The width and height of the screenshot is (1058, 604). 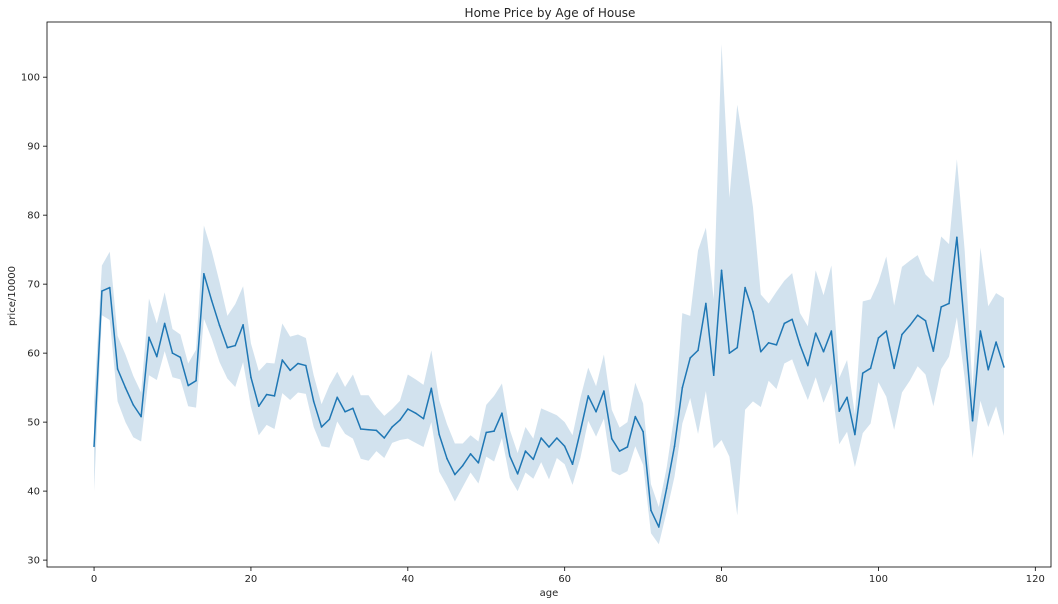 What do you see at coordinates (550, 13) in the screenshot?
I see `chart-title: Home Price by Age of House` at bounding box center [550, 13].